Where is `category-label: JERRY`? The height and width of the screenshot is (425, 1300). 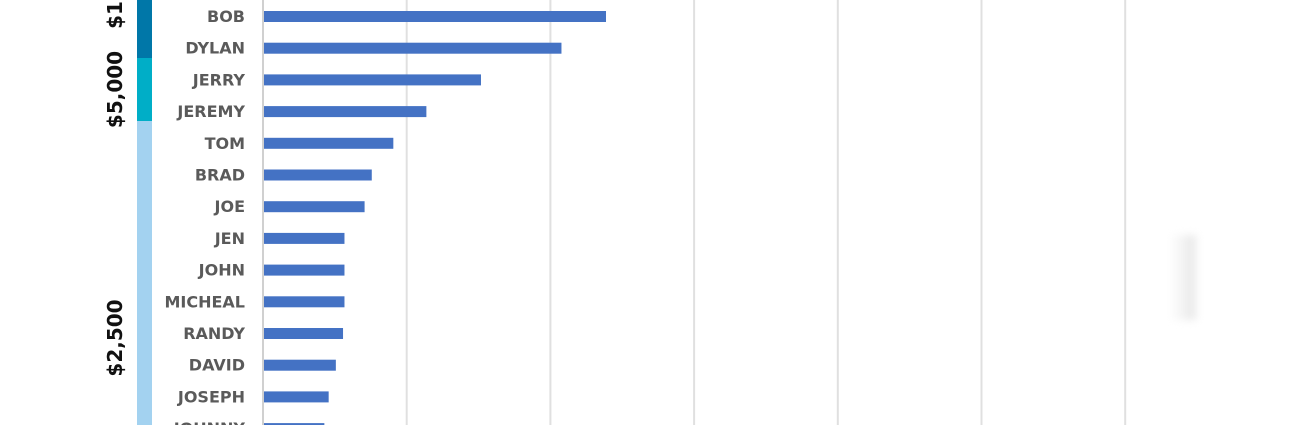 category-label: JERRY is located at coordinates (219, 79).